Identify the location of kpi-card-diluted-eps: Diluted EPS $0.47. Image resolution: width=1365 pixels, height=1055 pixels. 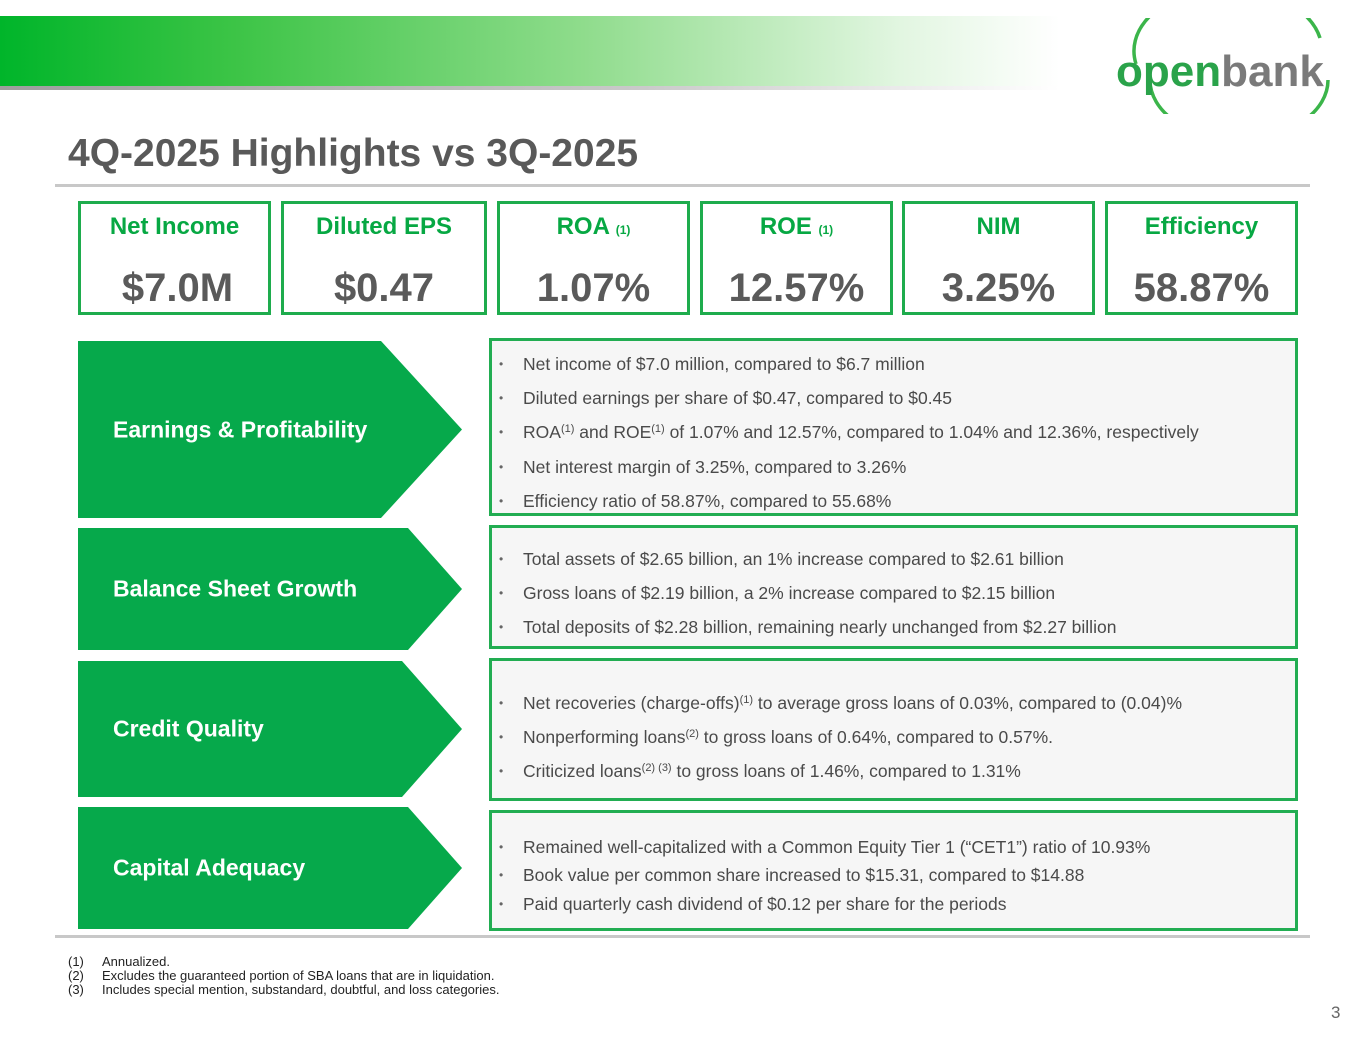
(384, 258).